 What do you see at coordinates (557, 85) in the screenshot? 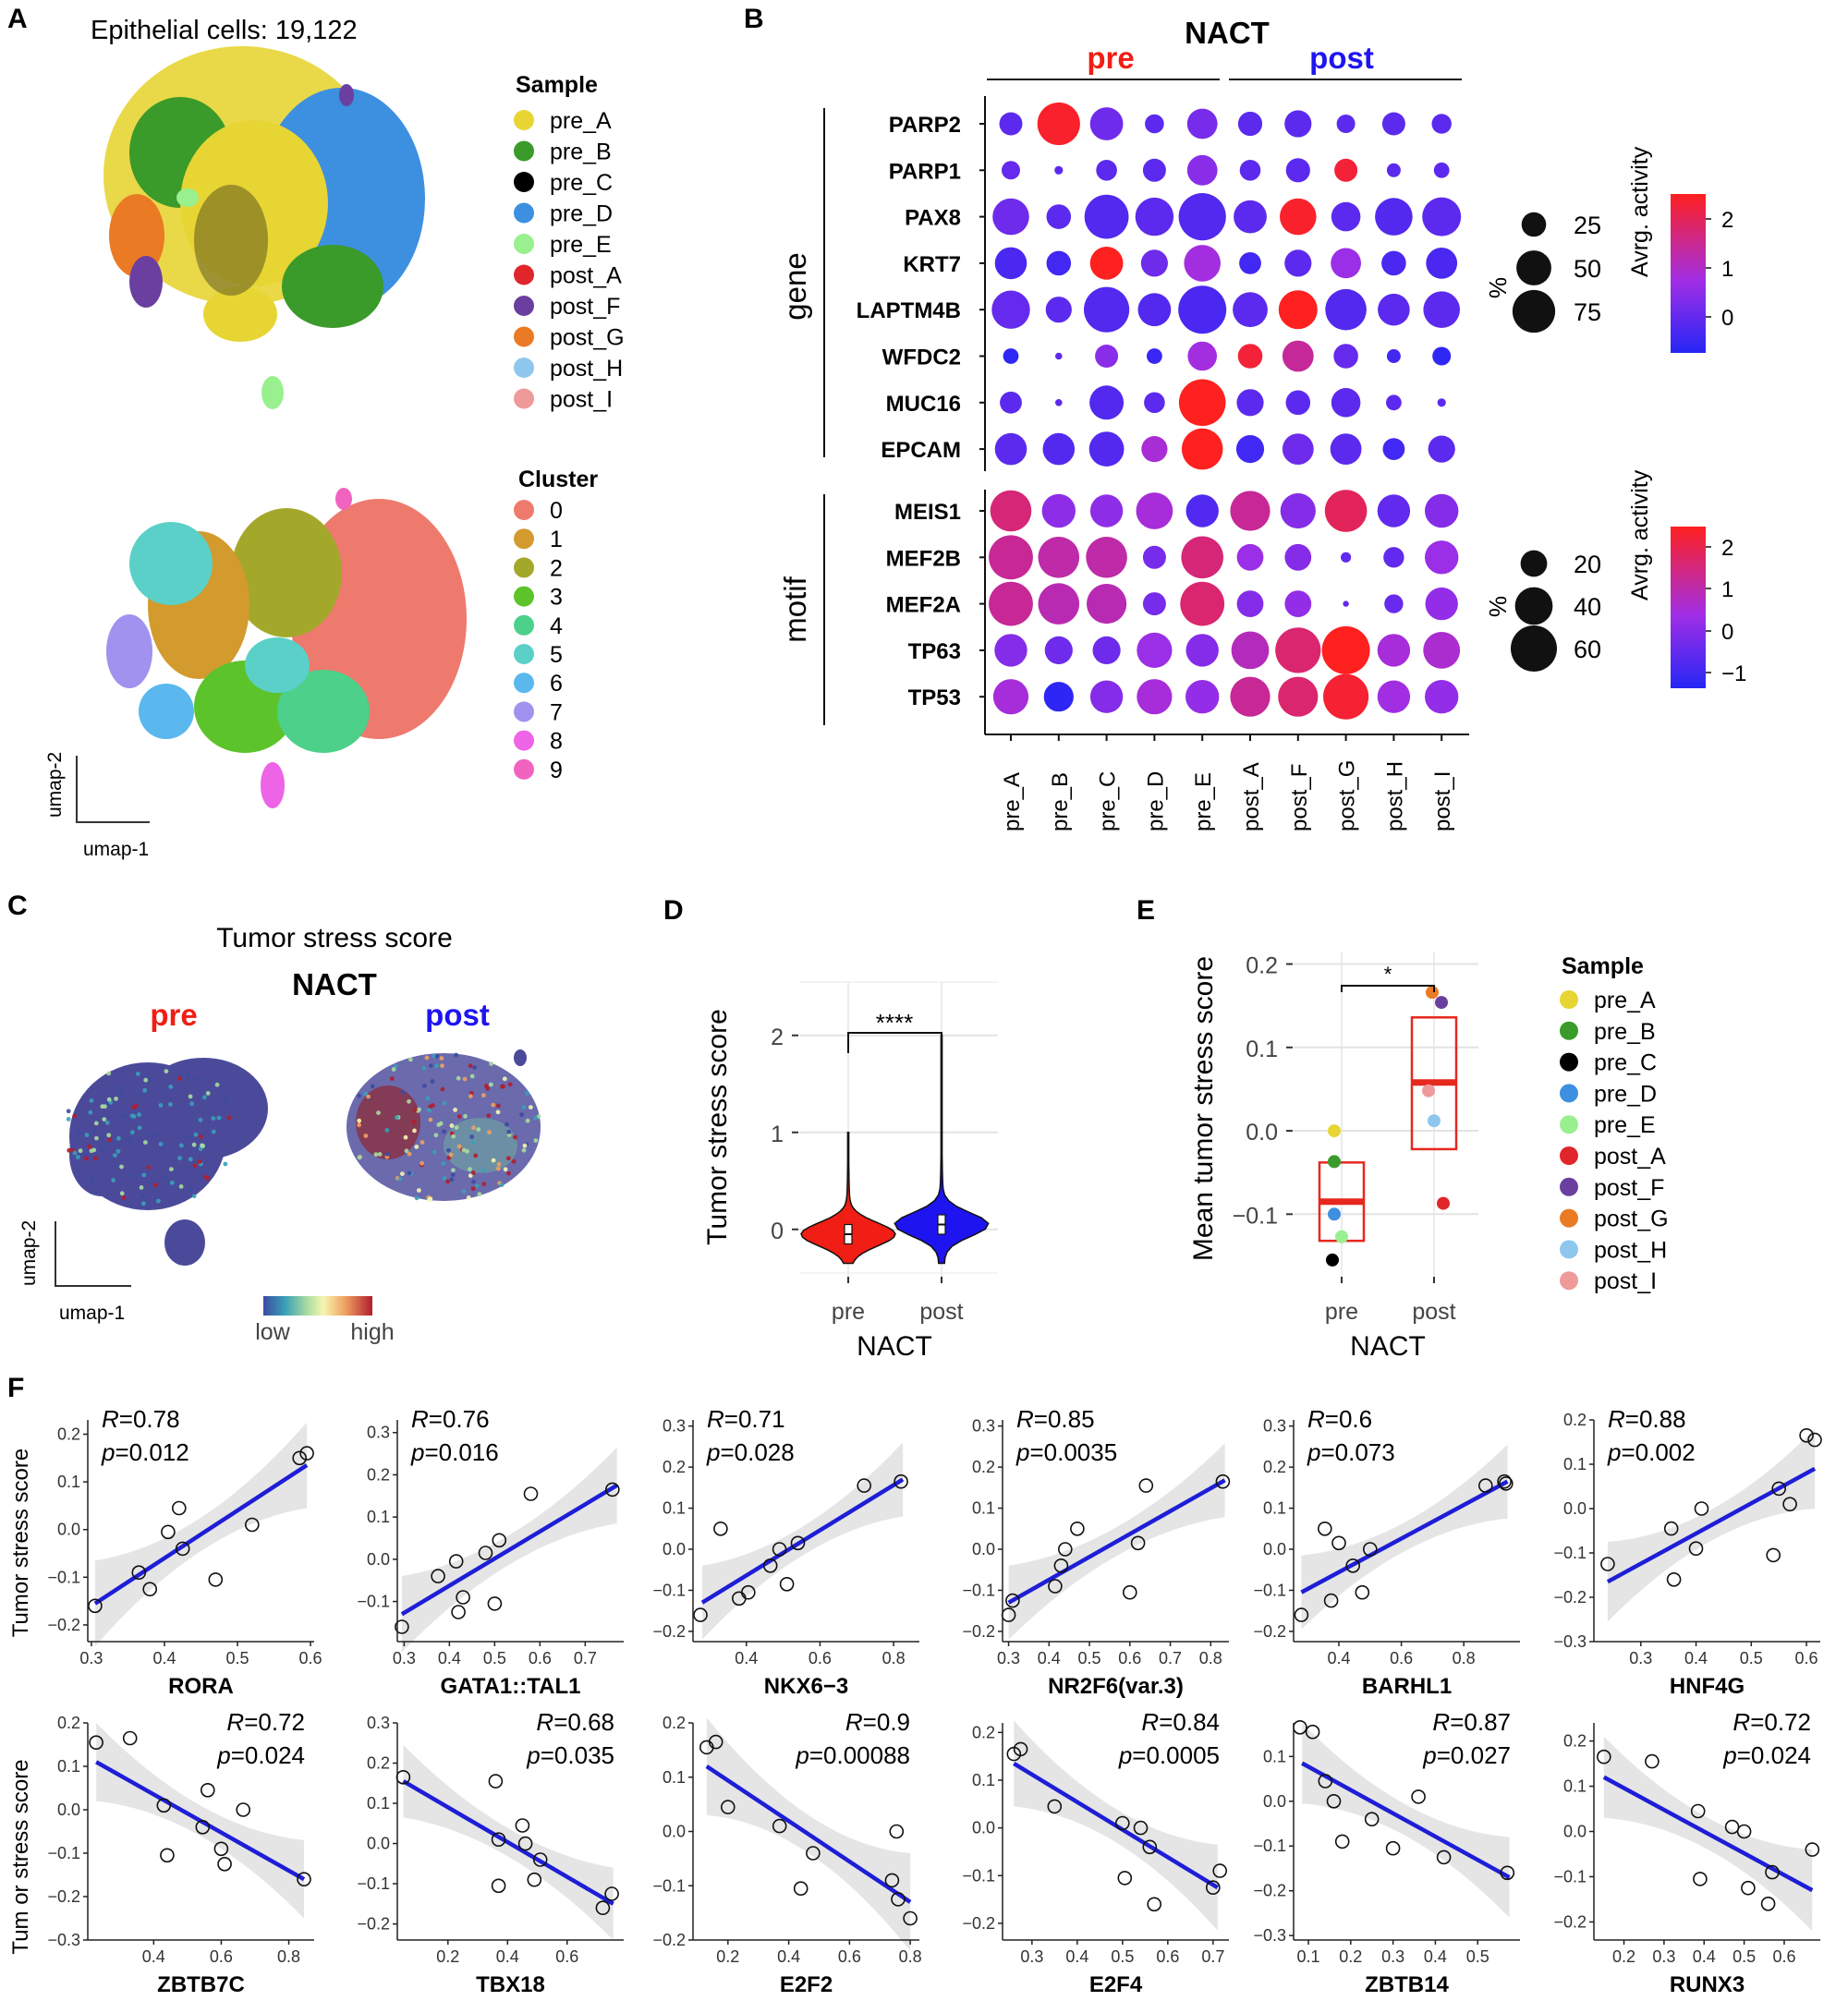
I see `sample-legend-title: Sample` at bounding box center [557, 85].